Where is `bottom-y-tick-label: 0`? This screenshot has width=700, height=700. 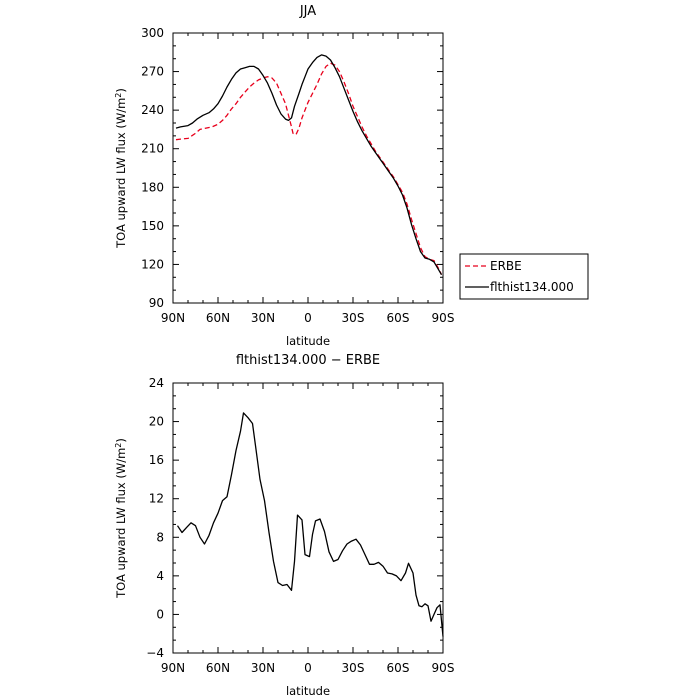 bottom-y-tick-label: 0 is located at coordinates (160, 614).